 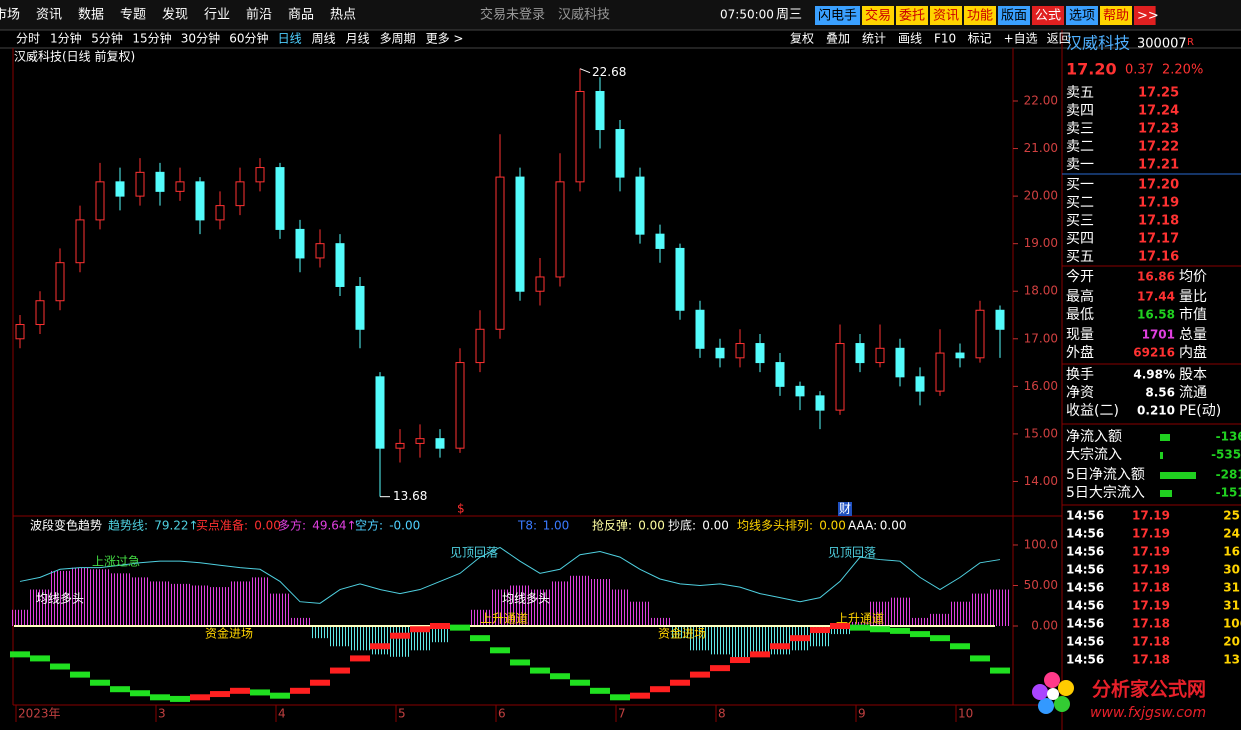 I want to click on menu-button-label: 帮助, so click(x=1116, y=16).